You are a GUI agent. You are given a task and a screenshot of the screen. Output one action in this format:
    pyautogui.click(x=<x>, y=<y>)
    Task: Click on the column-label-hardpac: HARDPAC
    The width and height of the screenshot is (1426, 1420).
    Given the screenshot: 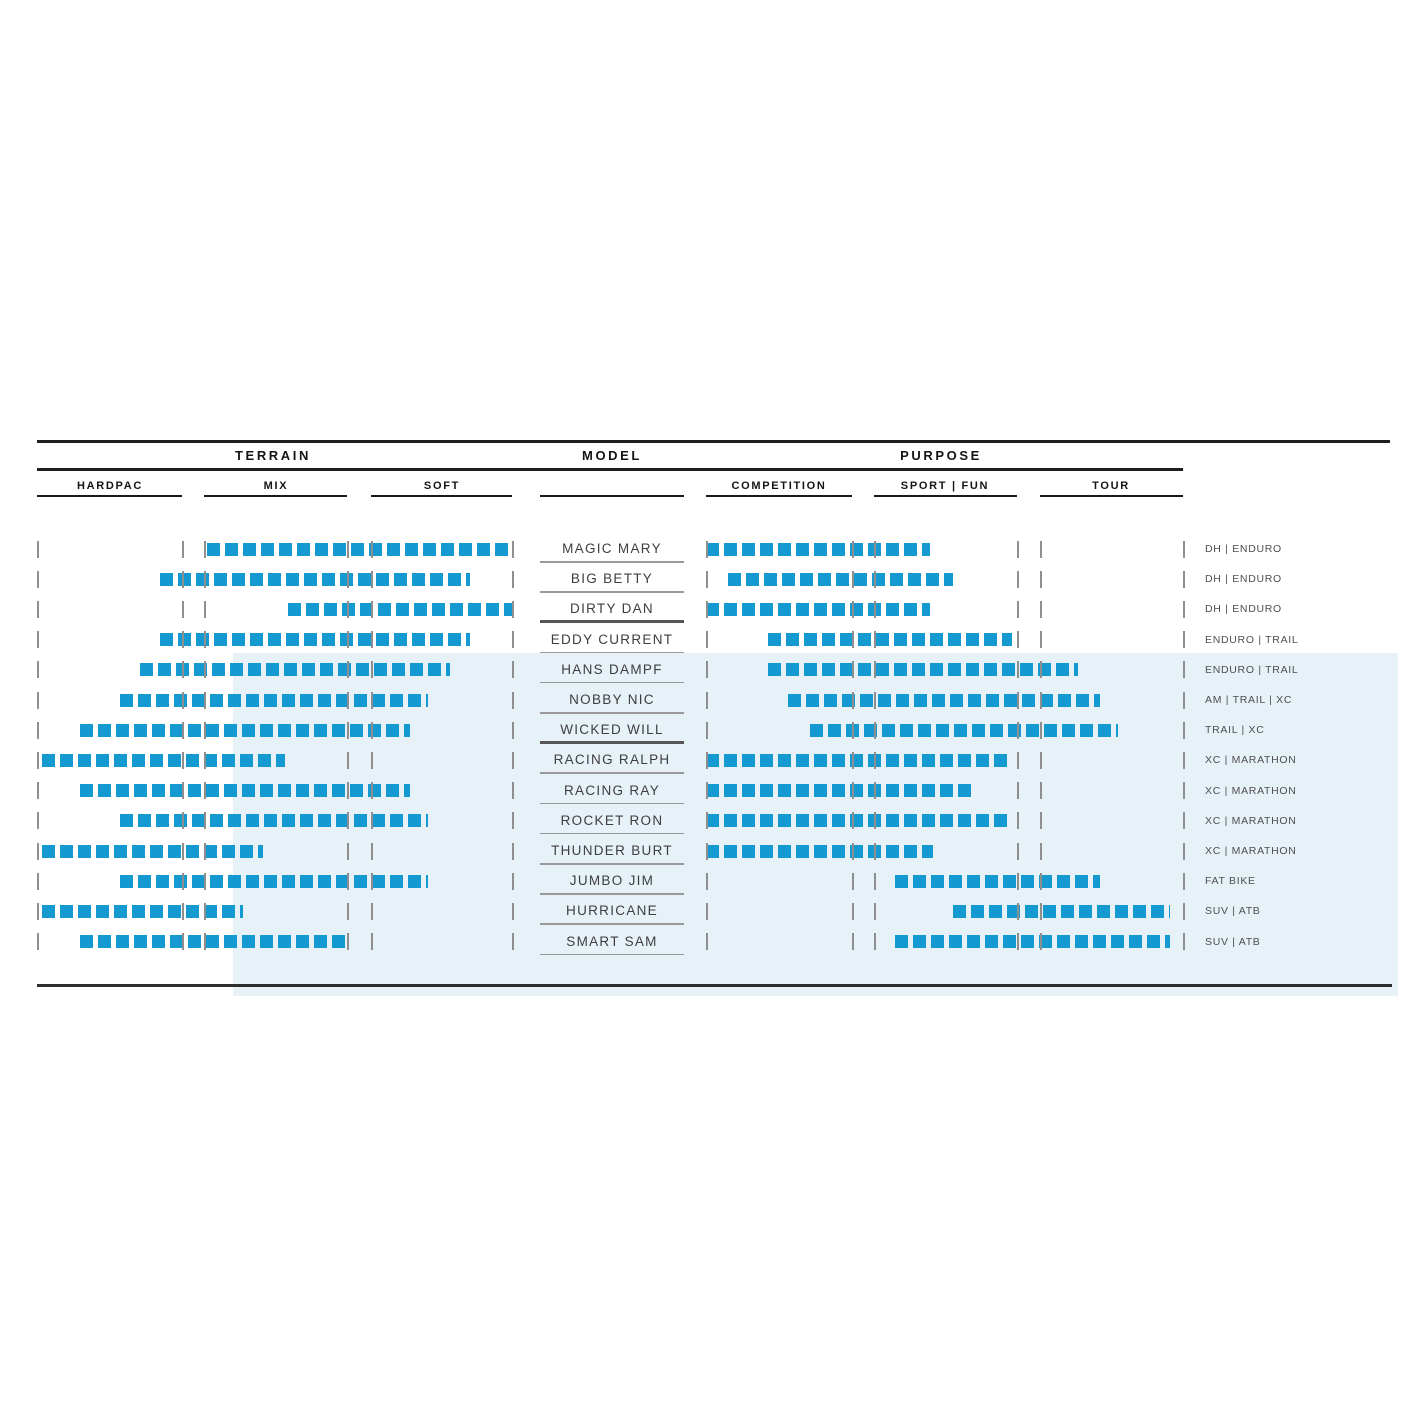 What is the action you would take?
    pyautogui.click(x=110, y=486)
    